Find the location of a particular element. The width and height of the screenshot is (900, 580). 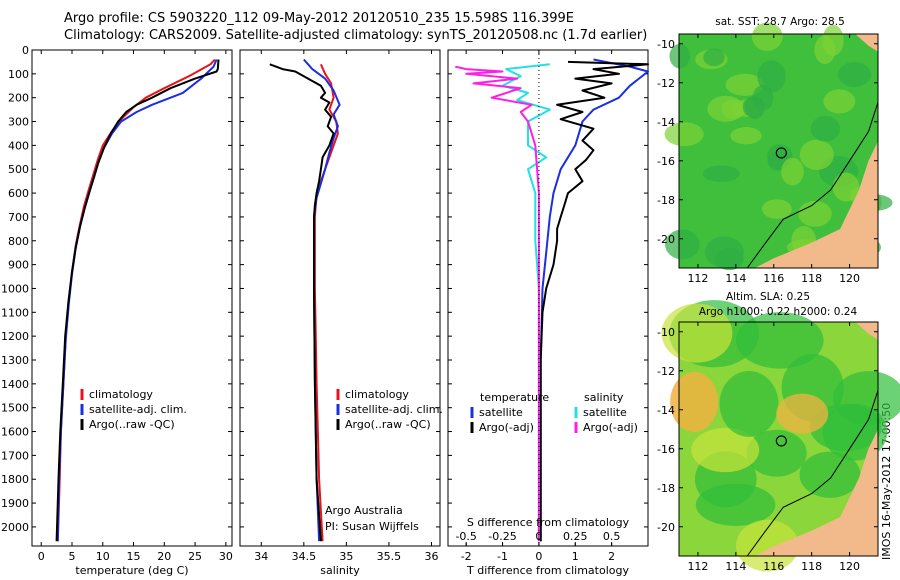

depth-tick-label: 1800 is located at coordinates (15, 479).